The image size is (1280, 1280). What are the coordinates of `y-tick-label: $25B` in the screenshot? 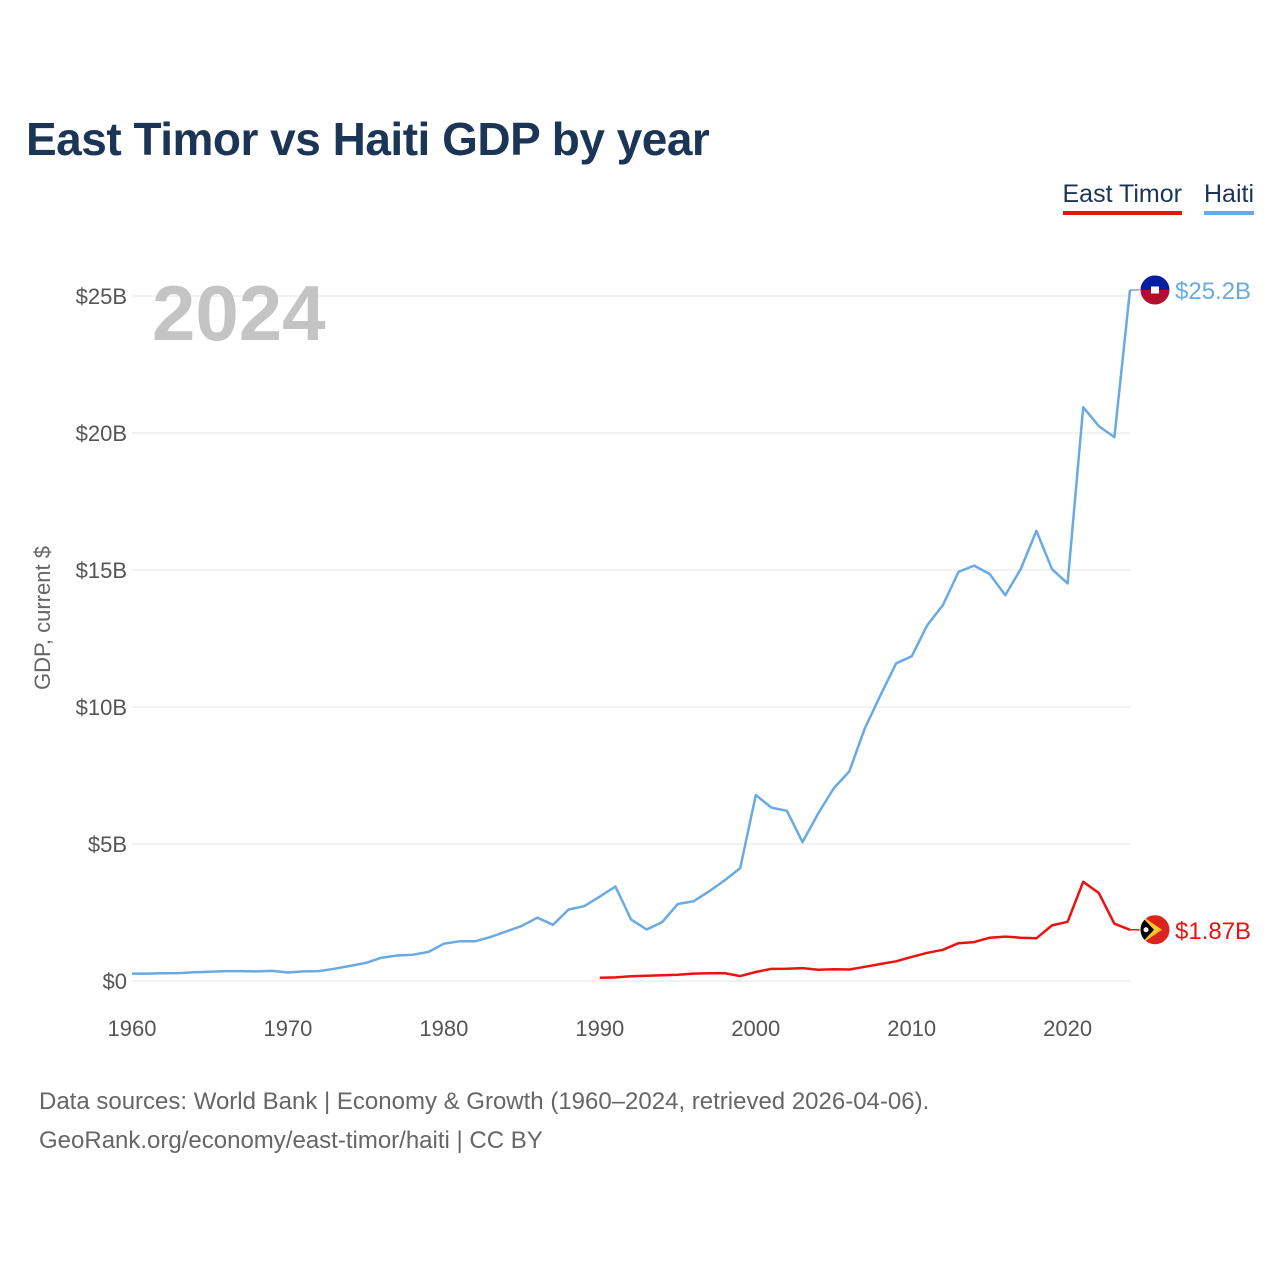 It's located at (101, 296).